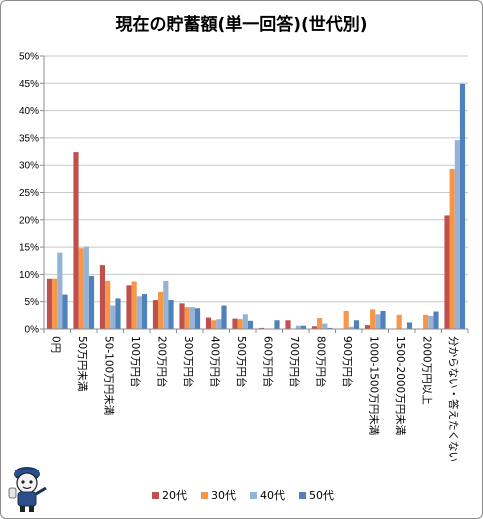 The width and height of the screenshot is (483, 519). What do you see at coordinates (29, 57) in the screenshot?
I see `y-tick-label: 50%` at bounding box center [29, 57].